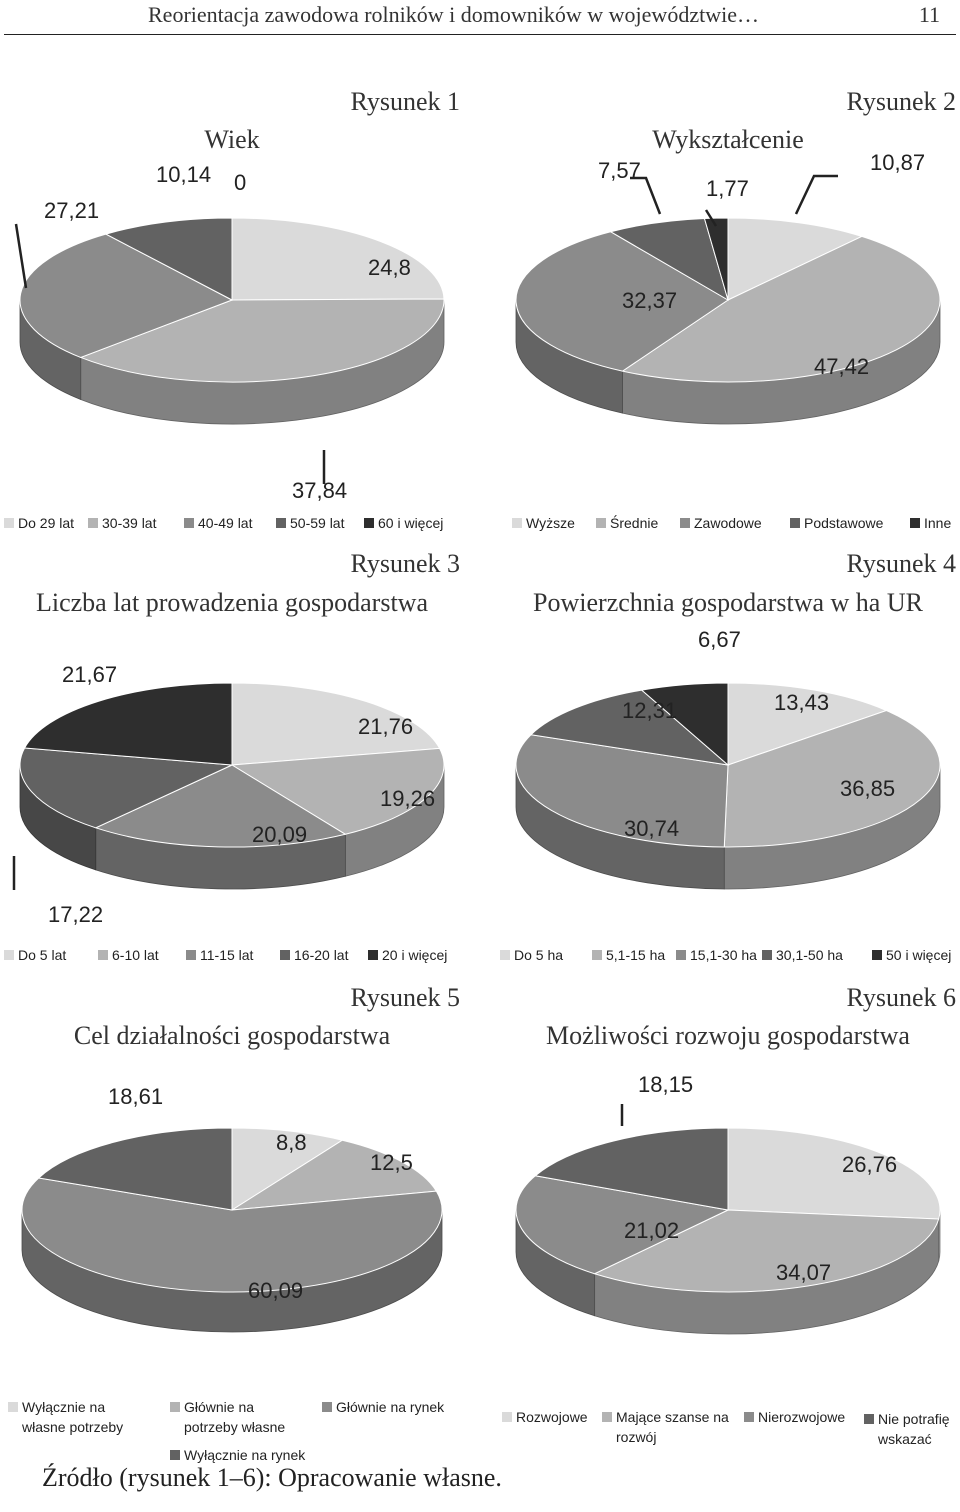 This screenshot has width=960, height=1512. What do you see at coordinates (407, 798) in the screenshot?
I see `data-label-6-10-lat: 19,26` at bounding box center [407, 798].